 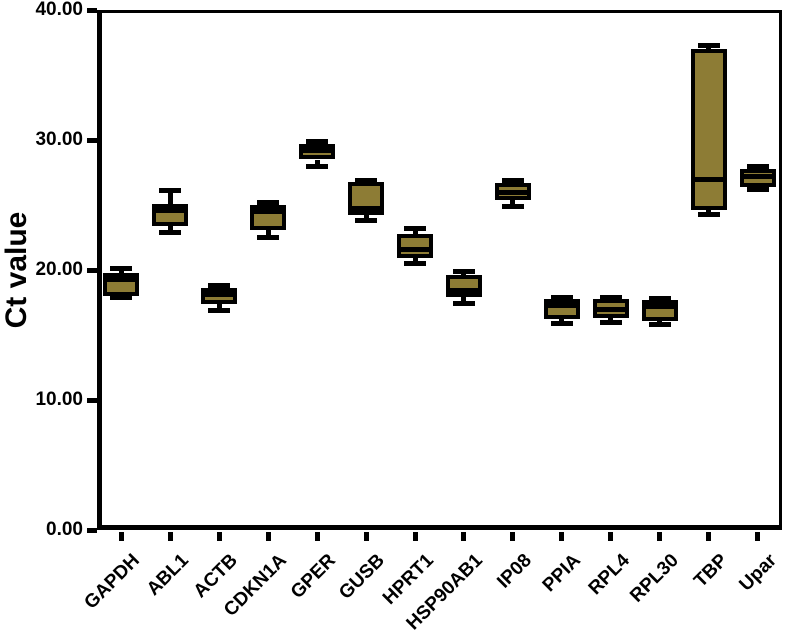 I want to click on x-axis-category-label: GPER, so click(x=314, y=576).